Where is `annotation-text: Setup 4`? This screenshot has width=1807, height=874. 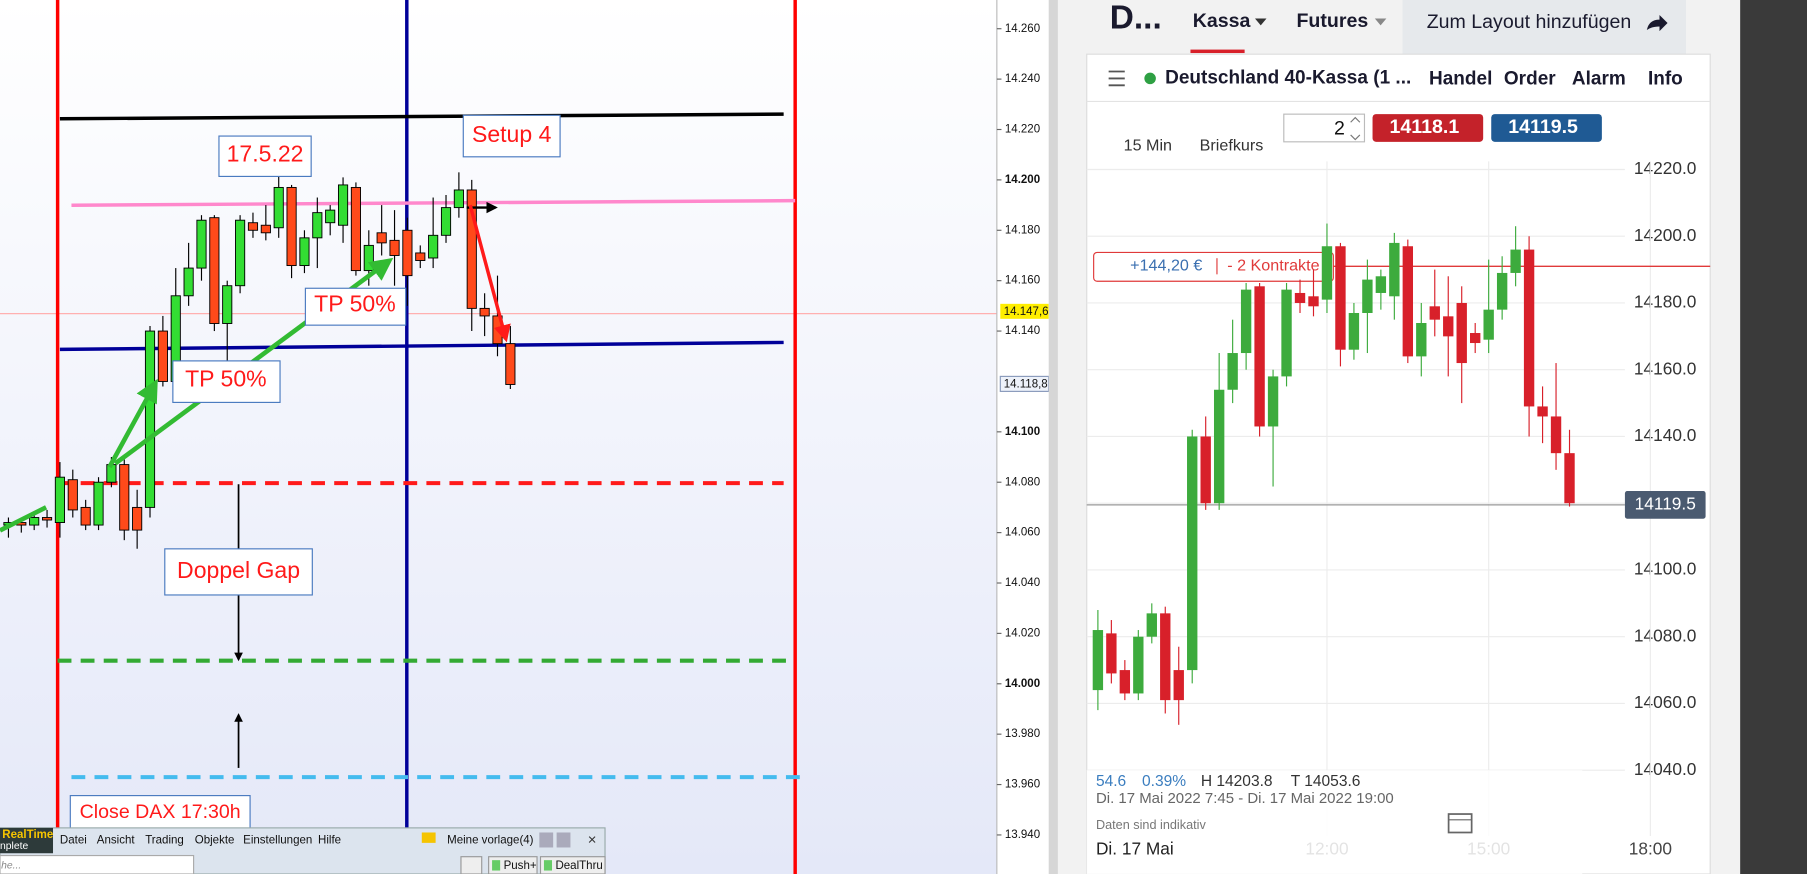
annotation-text: Setup 4 is located at coordinates (512, 134).